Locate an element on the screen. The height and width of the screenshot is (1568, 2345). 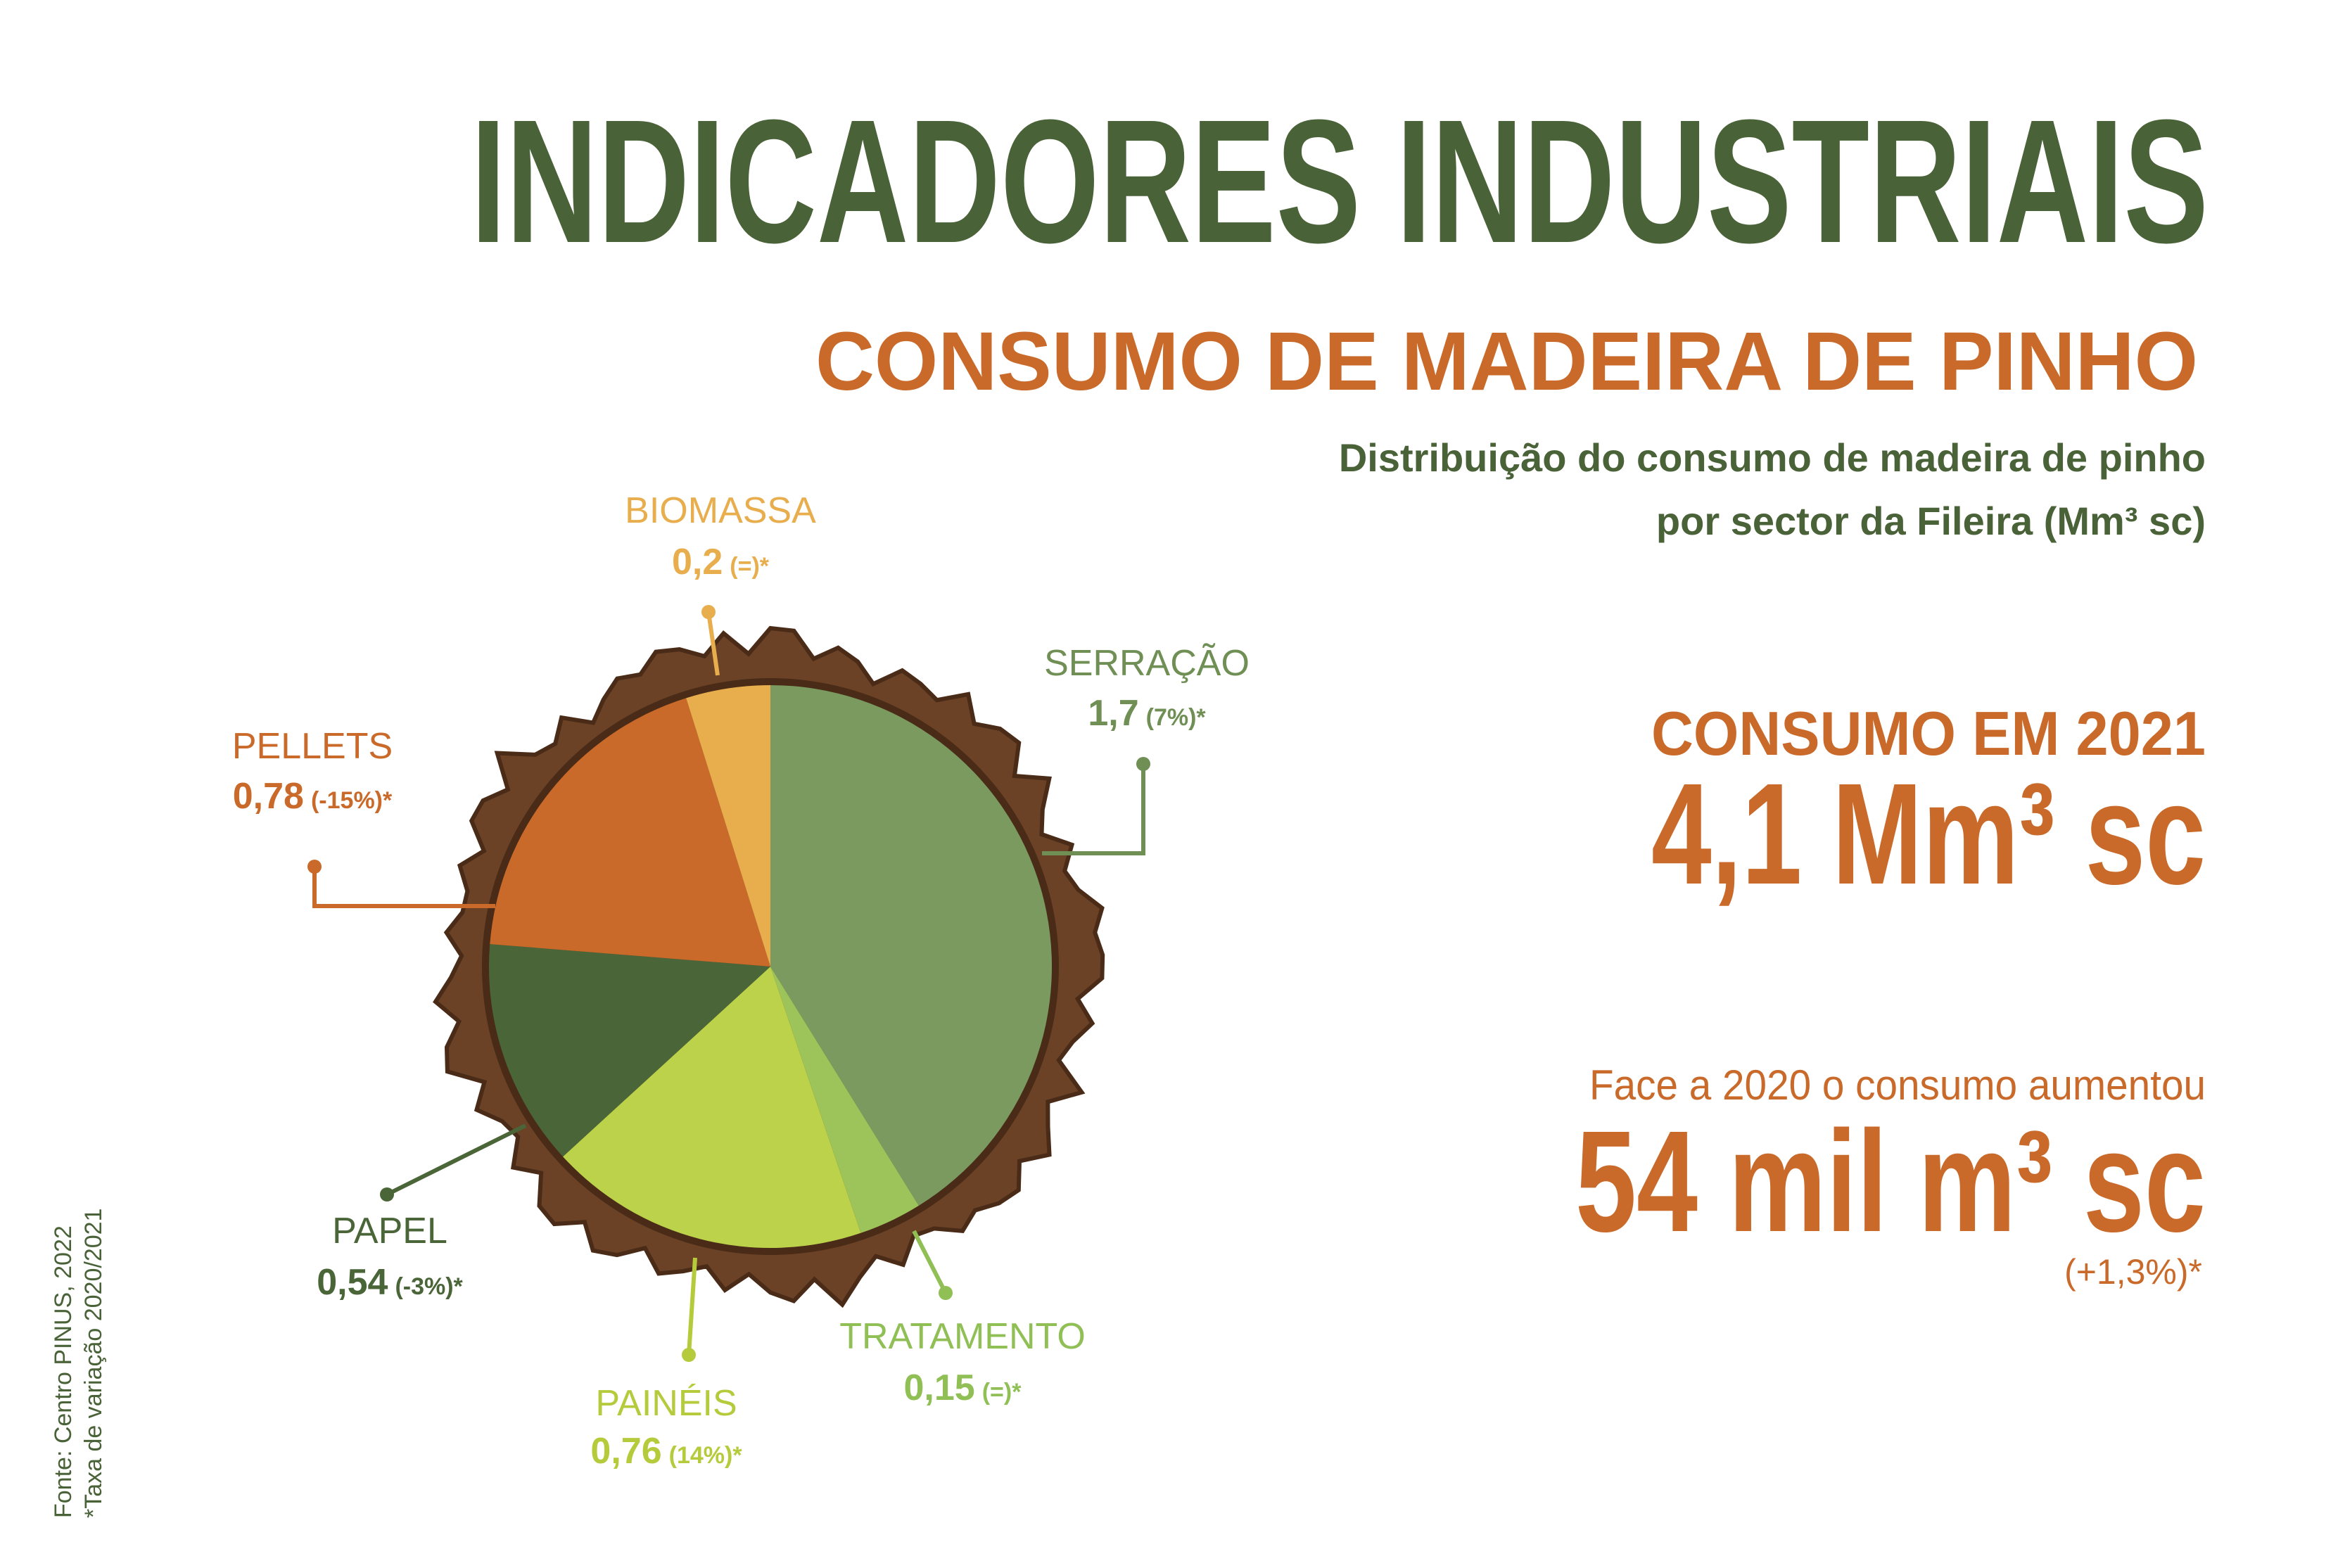
value: 0,2 is located at coordinates (697, 562).